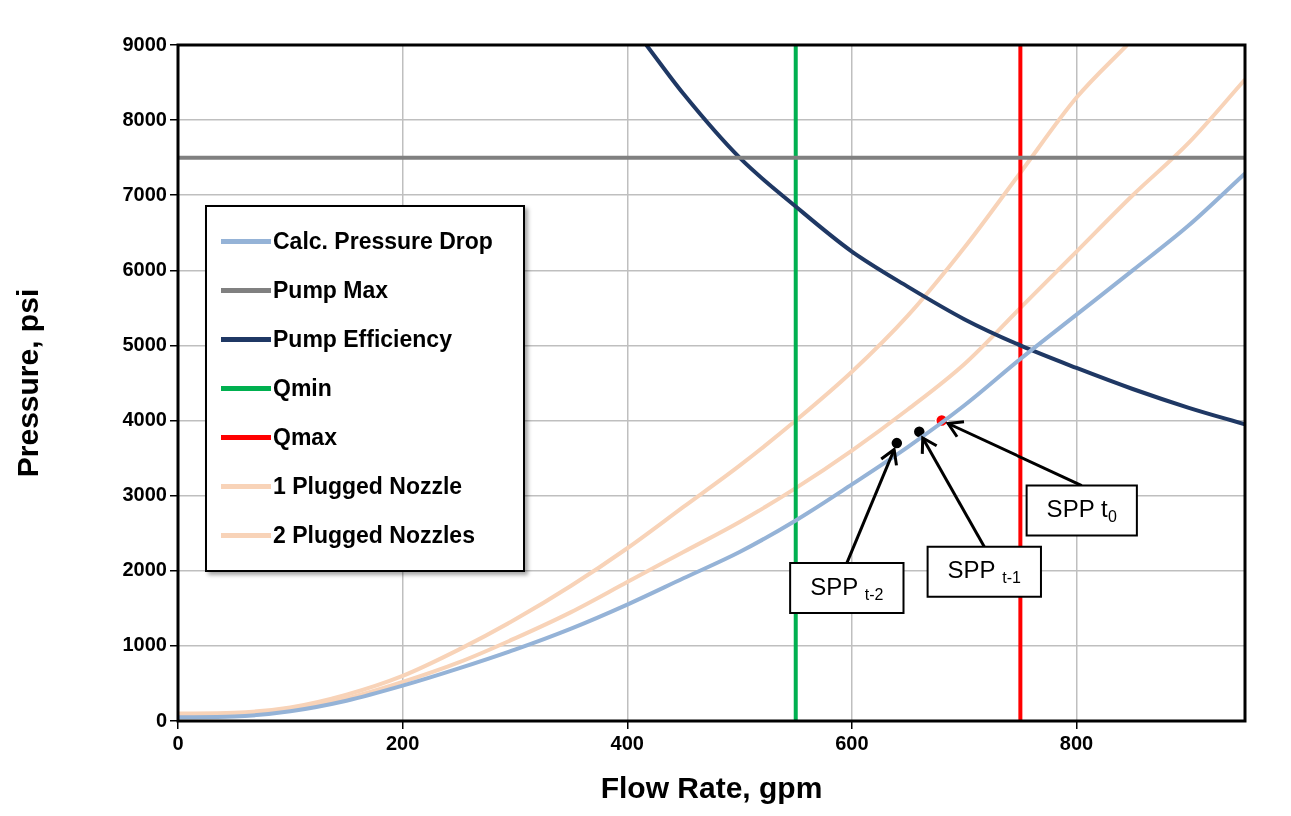 This screenshot has width=1291, height=816. I want to click on y-tick-label: 5000, so click(144, 343).